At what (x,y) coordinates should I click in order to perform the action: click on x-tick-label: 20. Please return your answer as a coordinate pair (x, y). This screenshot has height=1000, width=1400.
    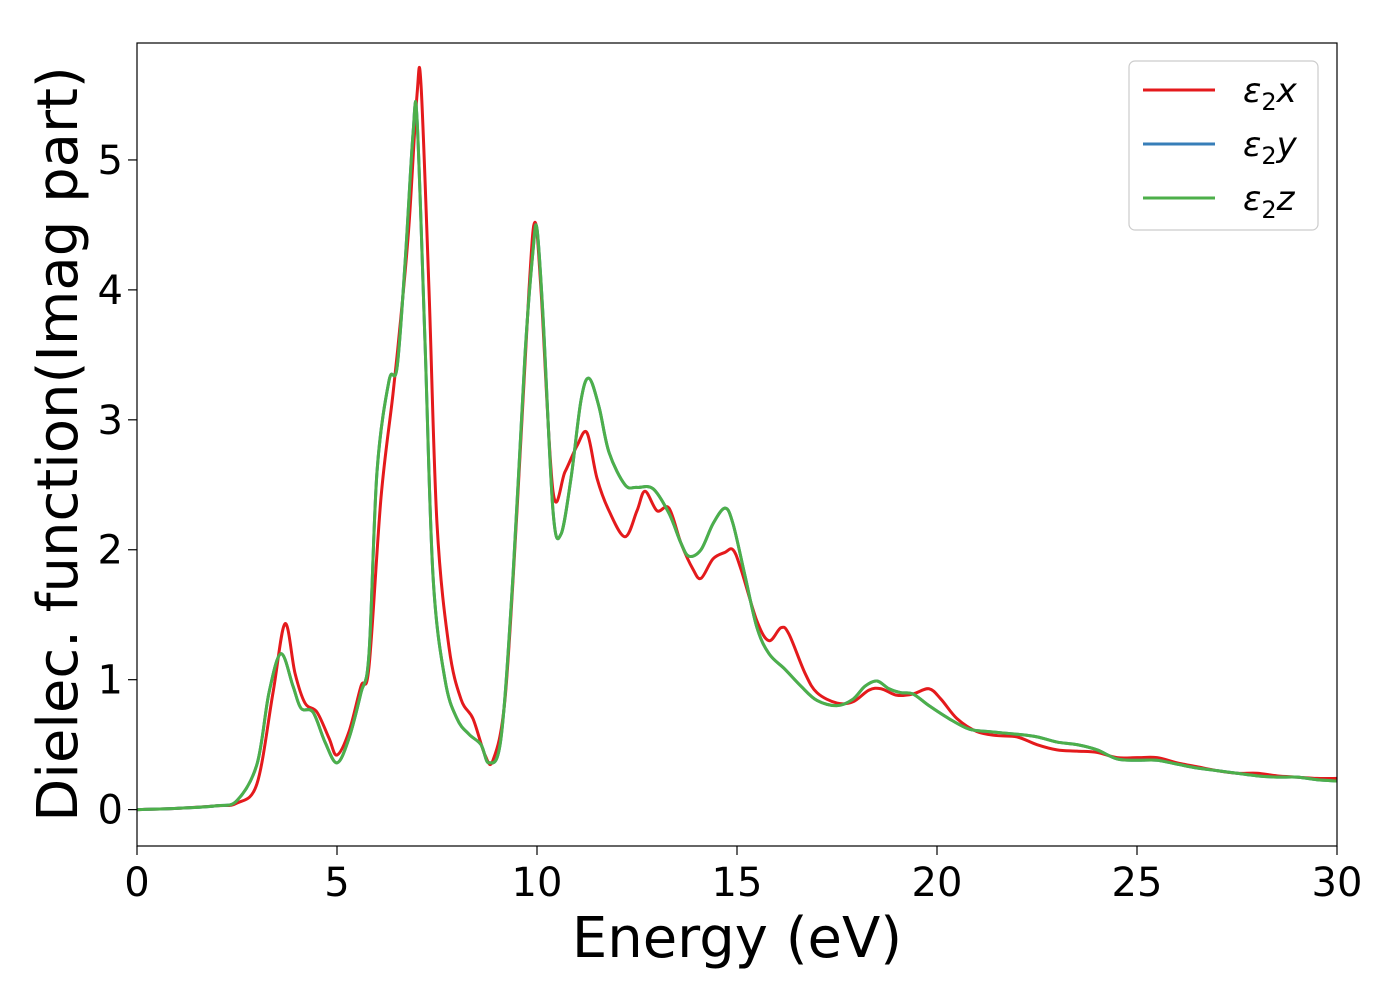
    Looking at the image, I should click on (937, 883).